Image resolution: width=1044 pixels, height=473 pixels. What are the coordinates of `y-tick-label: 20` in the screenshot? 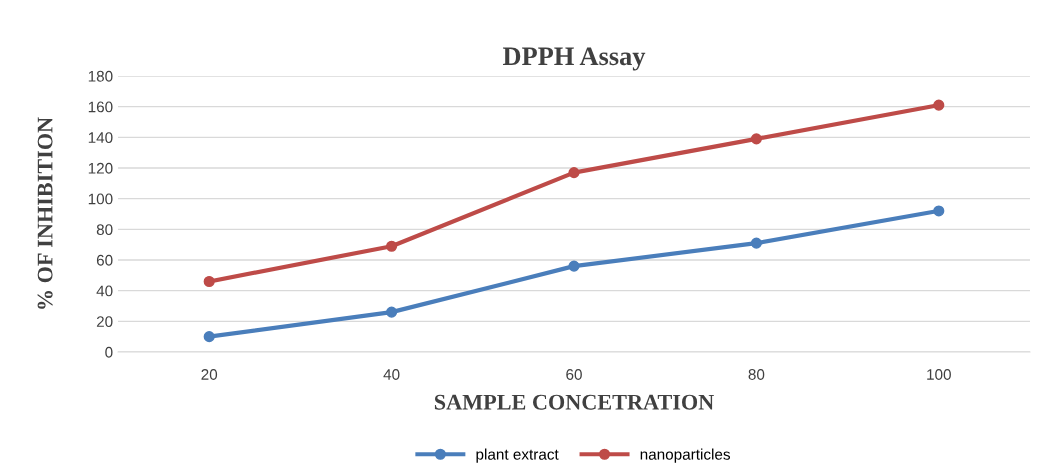 It's located at (104, 322).